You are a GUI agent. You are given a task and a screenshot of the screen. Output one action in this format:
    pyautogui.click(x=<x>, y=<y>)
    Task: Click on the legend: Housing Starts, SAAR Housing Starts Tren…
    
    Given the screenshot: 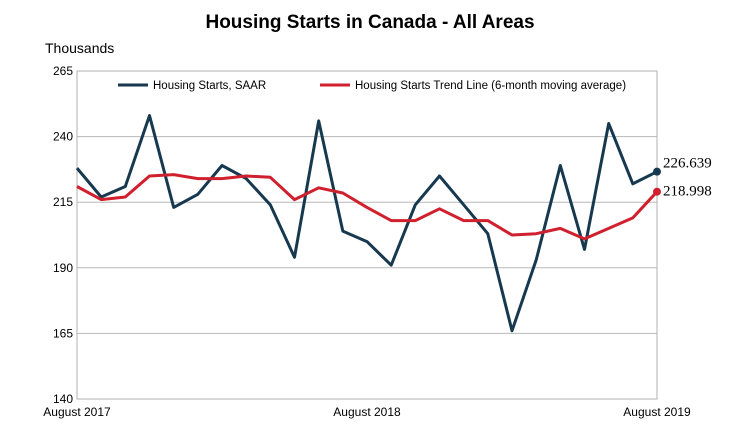 What is the action you would take?
    pyautogui.click(x=372, y=86)
    